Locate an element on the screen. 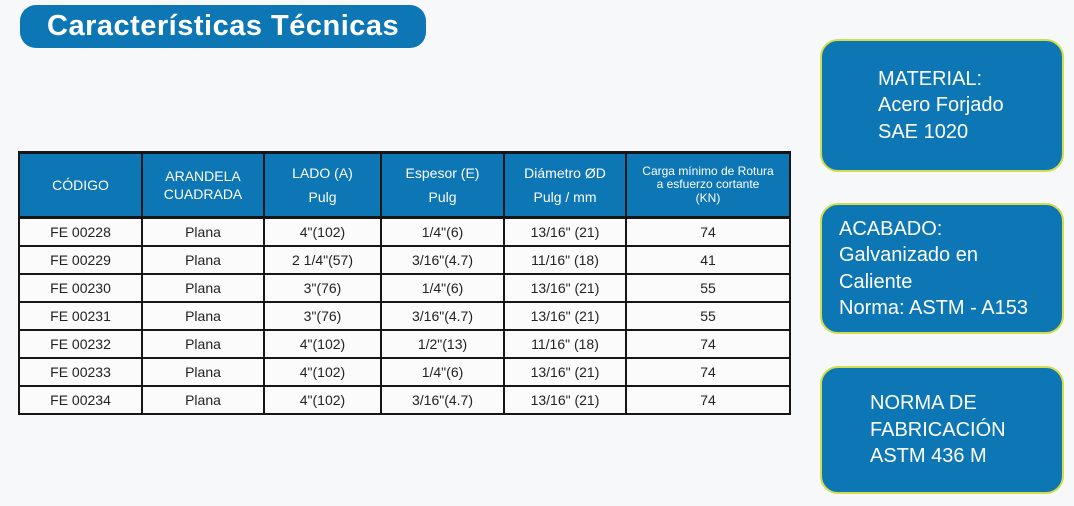 The image size is (1074, 506). cell-codigo: FE 00231 is located at coordinates (80, 316).